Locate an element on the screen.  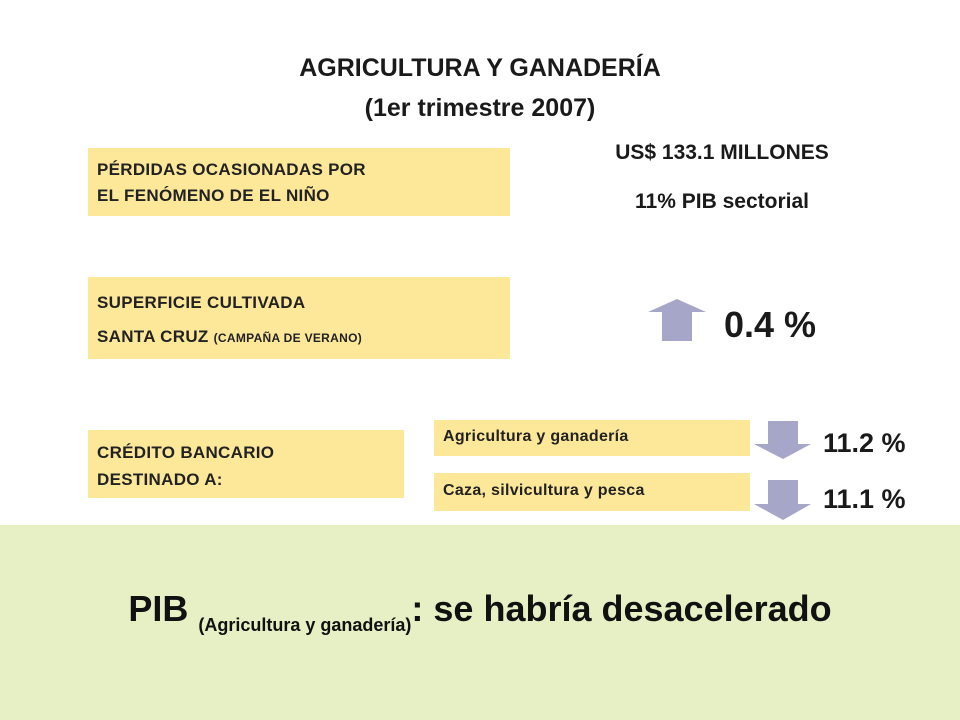
superficie-label-main: SANTA CRUZ is located at coordinates (153, 336).